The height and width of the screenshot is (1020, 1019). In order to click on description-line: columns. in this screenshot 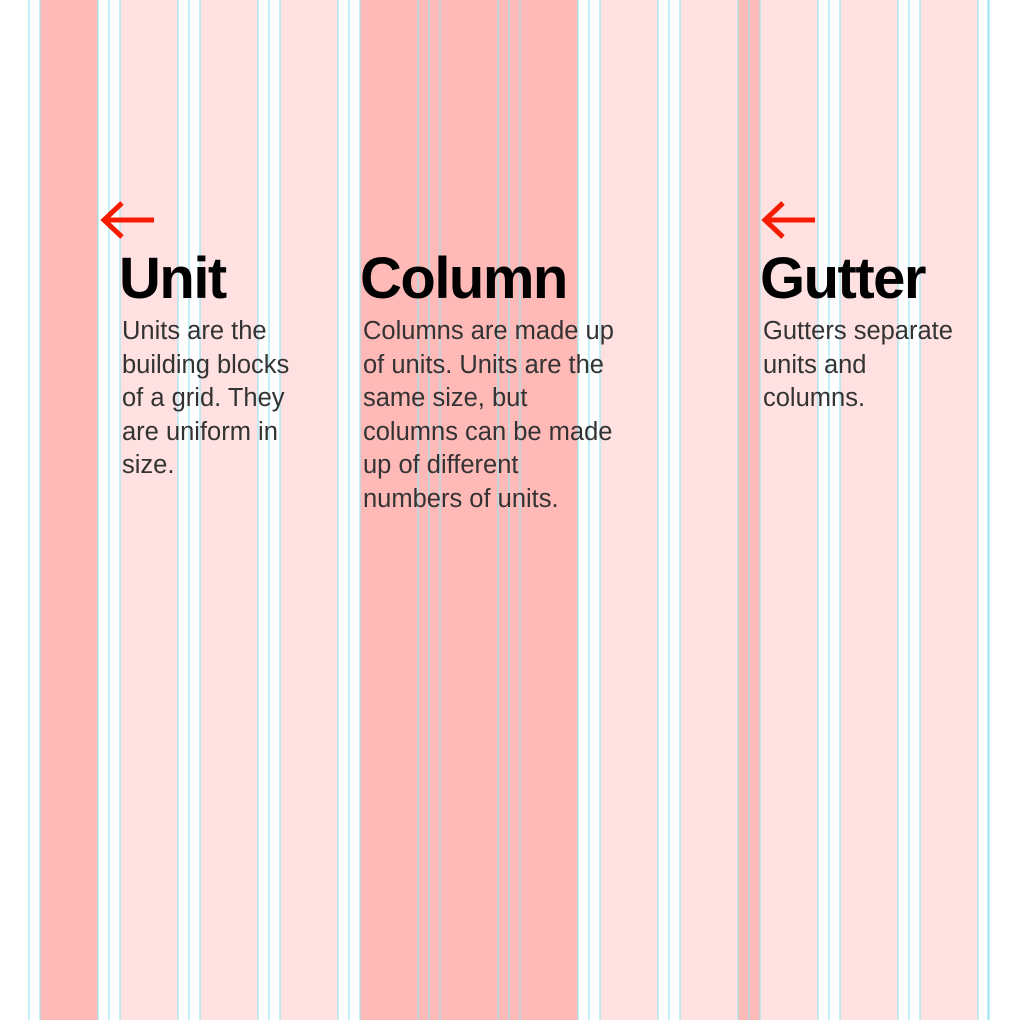, I will do `click(814, 398)`.